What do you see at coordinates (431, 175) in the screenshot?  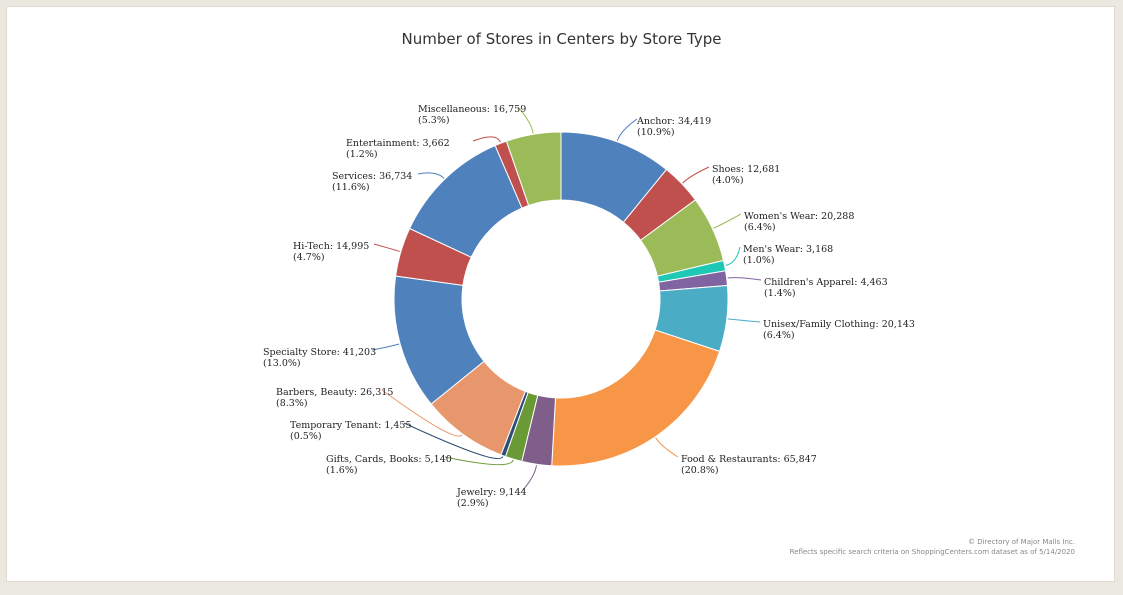 I see `connector-services` at bounding box center [431, 175].